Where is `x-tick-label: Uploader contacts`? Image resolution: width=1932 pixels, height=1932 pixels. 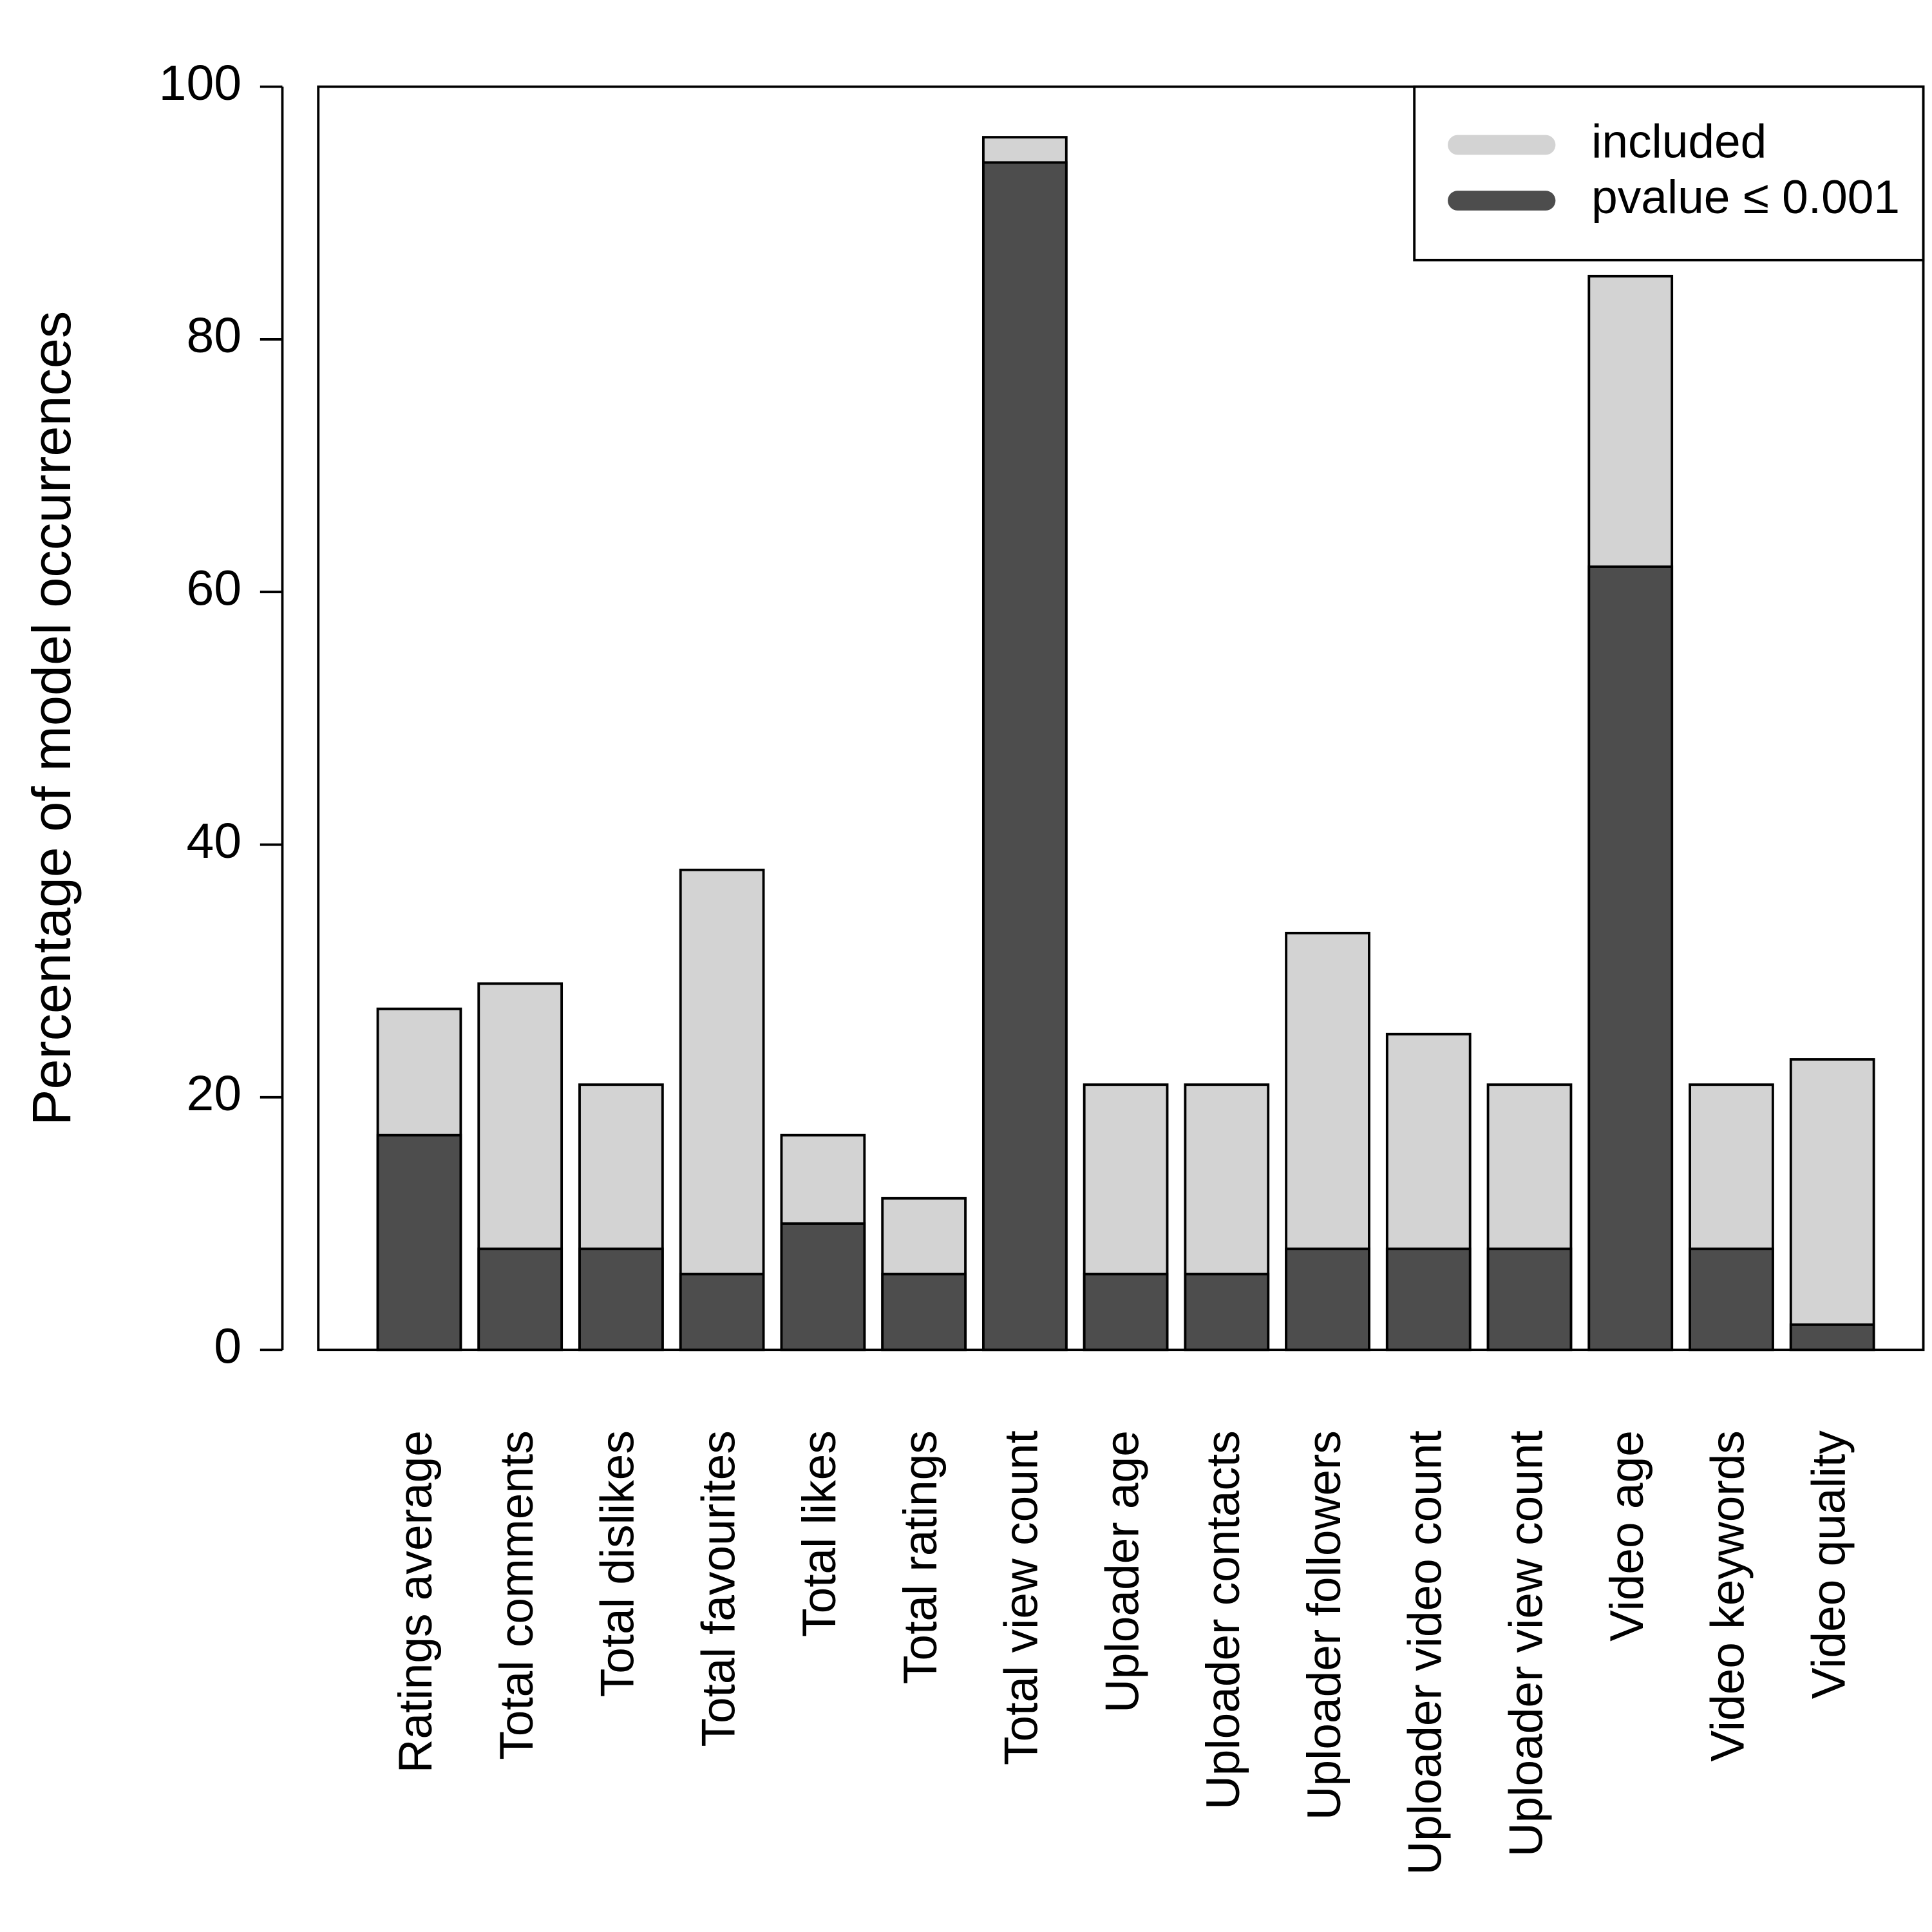
x-tick-label: Uploader contacts is located at coordinates (1223, 1620).